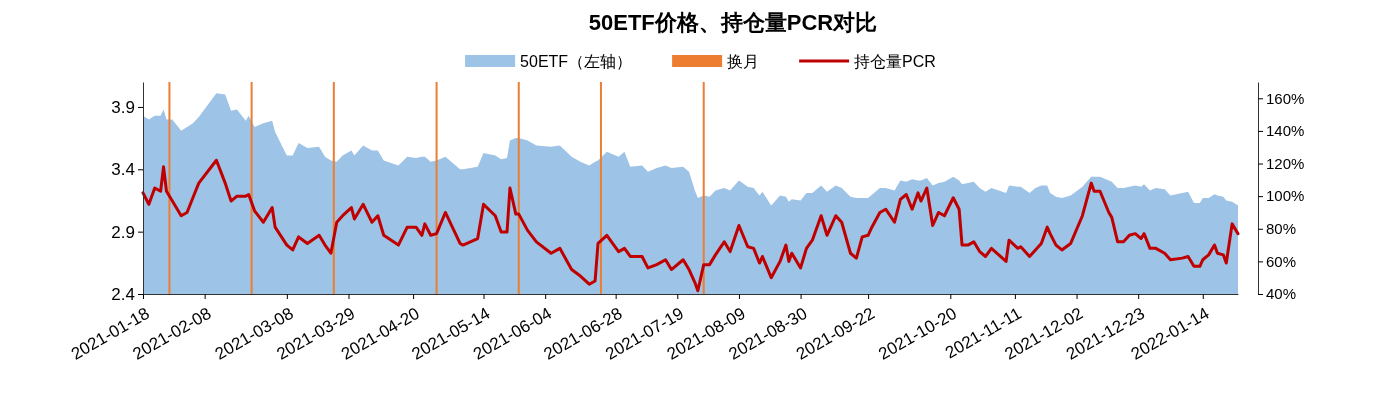 The image size is (1386, 403). What do you see at coordinates (123, 294) in the screenshot?
I see `y-tick-label: 2.4` at bounding box center [123, 294].